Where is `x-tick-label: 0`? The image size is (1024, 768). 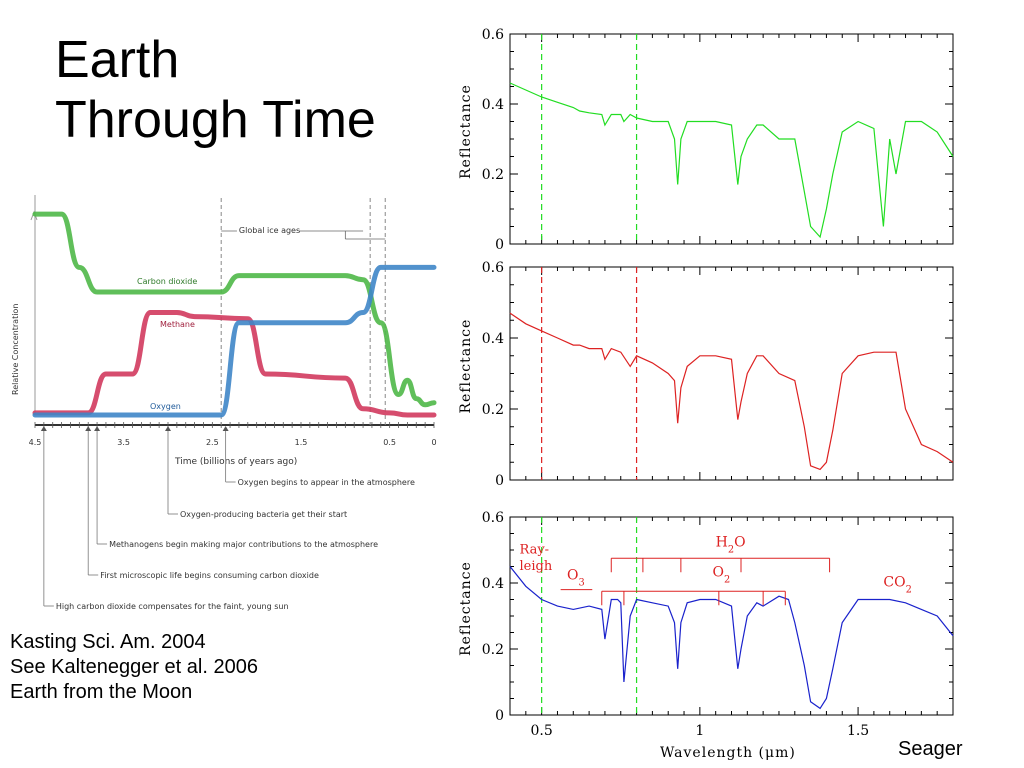 x-tick-label: 0 is located at coordinates (433, 442).